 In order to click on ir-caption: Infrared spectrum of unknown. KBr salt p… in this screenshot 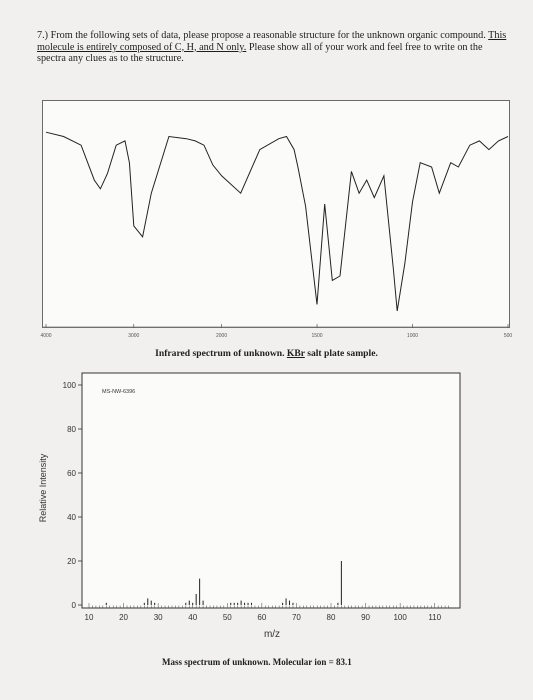, I will do `click(266, 353)`.